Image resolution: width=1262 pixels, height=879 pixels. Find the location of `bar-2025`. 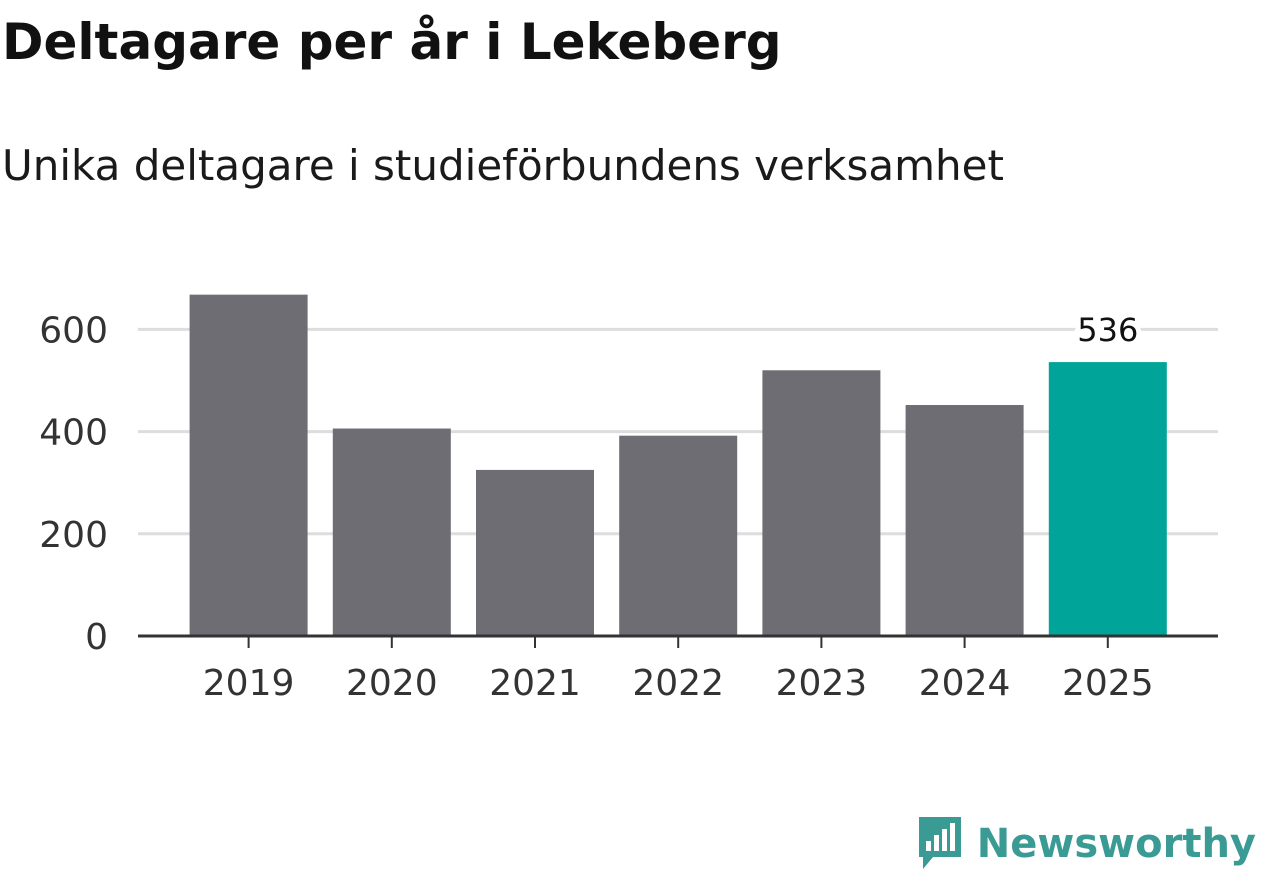

bar-2025 is located at coordinates (1107, 499).